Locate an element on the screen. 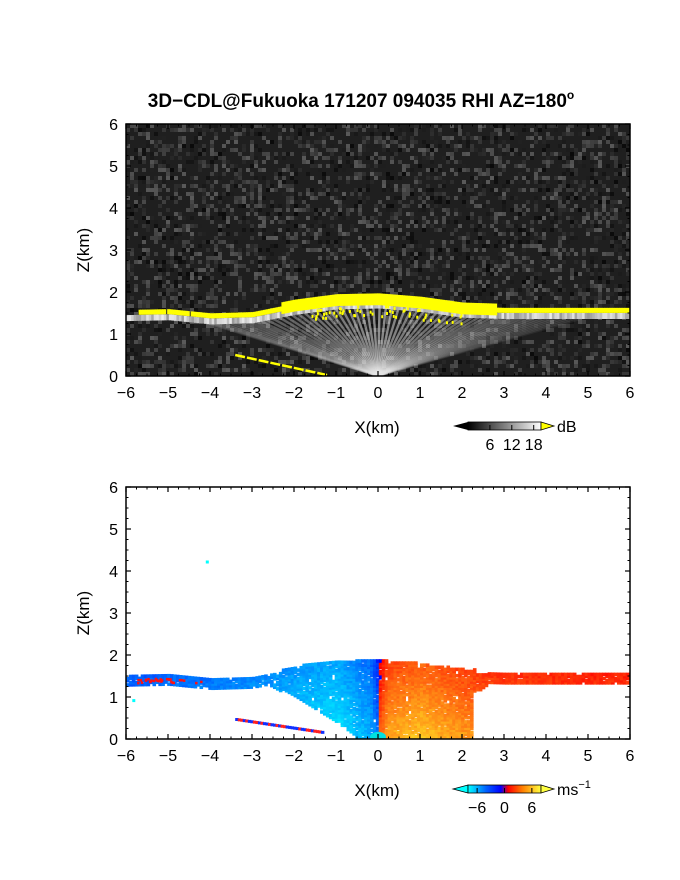 The width and height of the screenshot is (680, 880). reflectivity-ray is located at coordinates (325, 344).